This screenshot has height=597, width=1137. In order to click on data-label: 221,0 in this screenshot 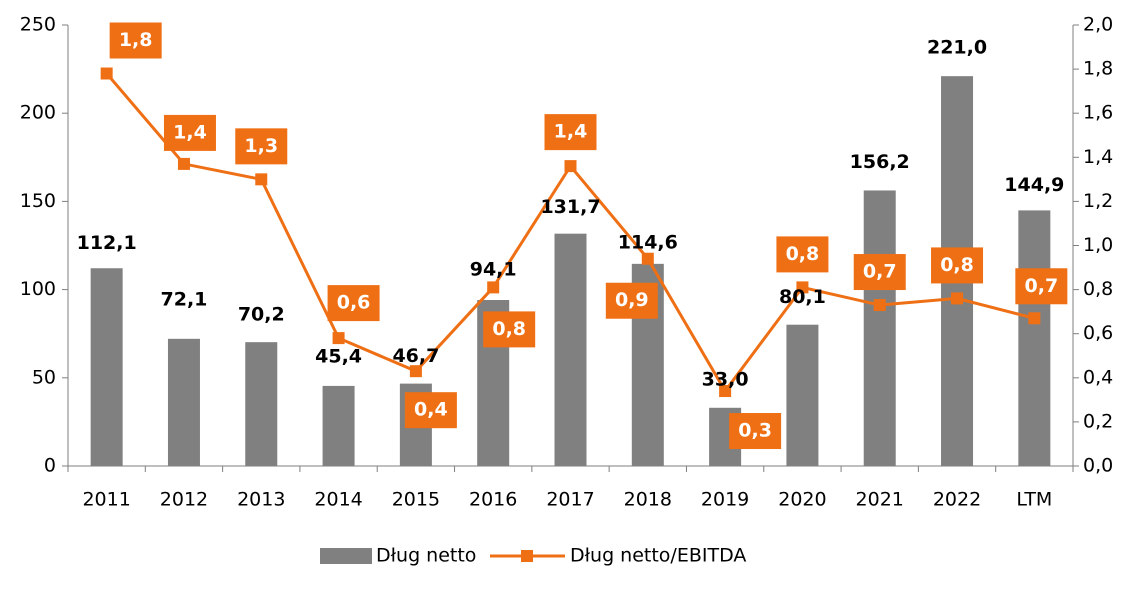, I will do `click(957, 48)`.